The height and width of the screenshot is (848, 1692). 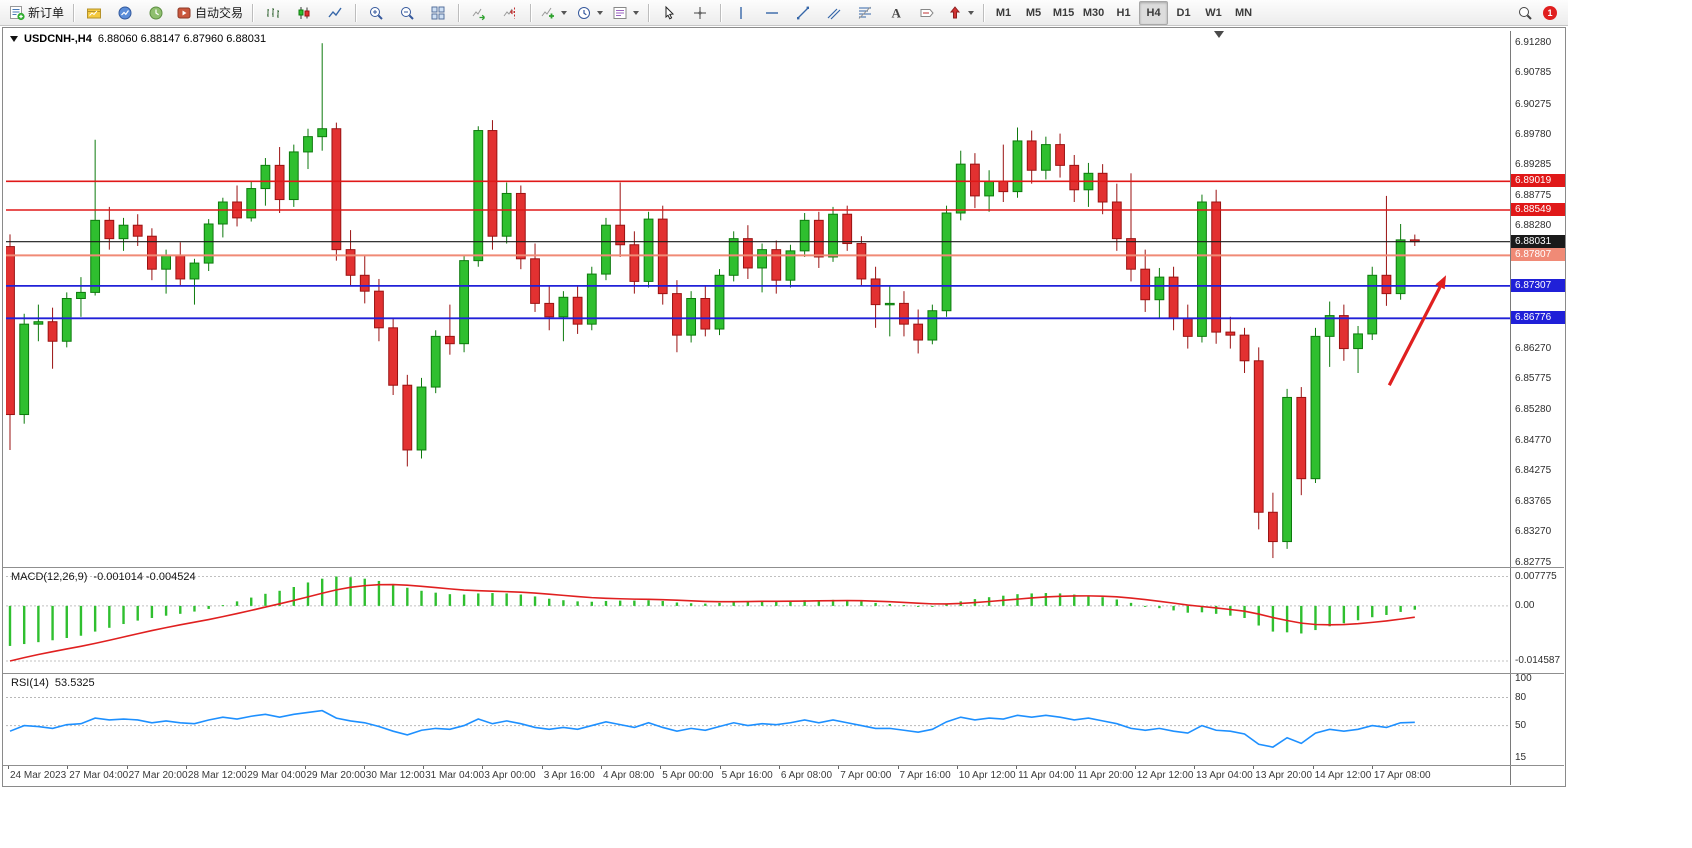 I want to click on chart-shift-marker, so click(x=1219, y=34).